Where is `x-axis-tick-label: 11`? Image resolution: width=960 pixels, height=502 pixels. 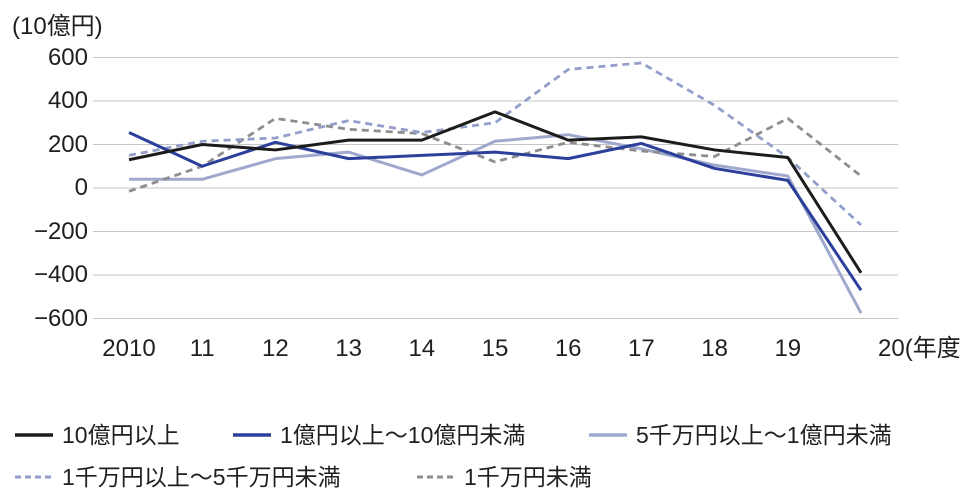 x-axis-tick-label: 11 is located at coordinates (202, 348).